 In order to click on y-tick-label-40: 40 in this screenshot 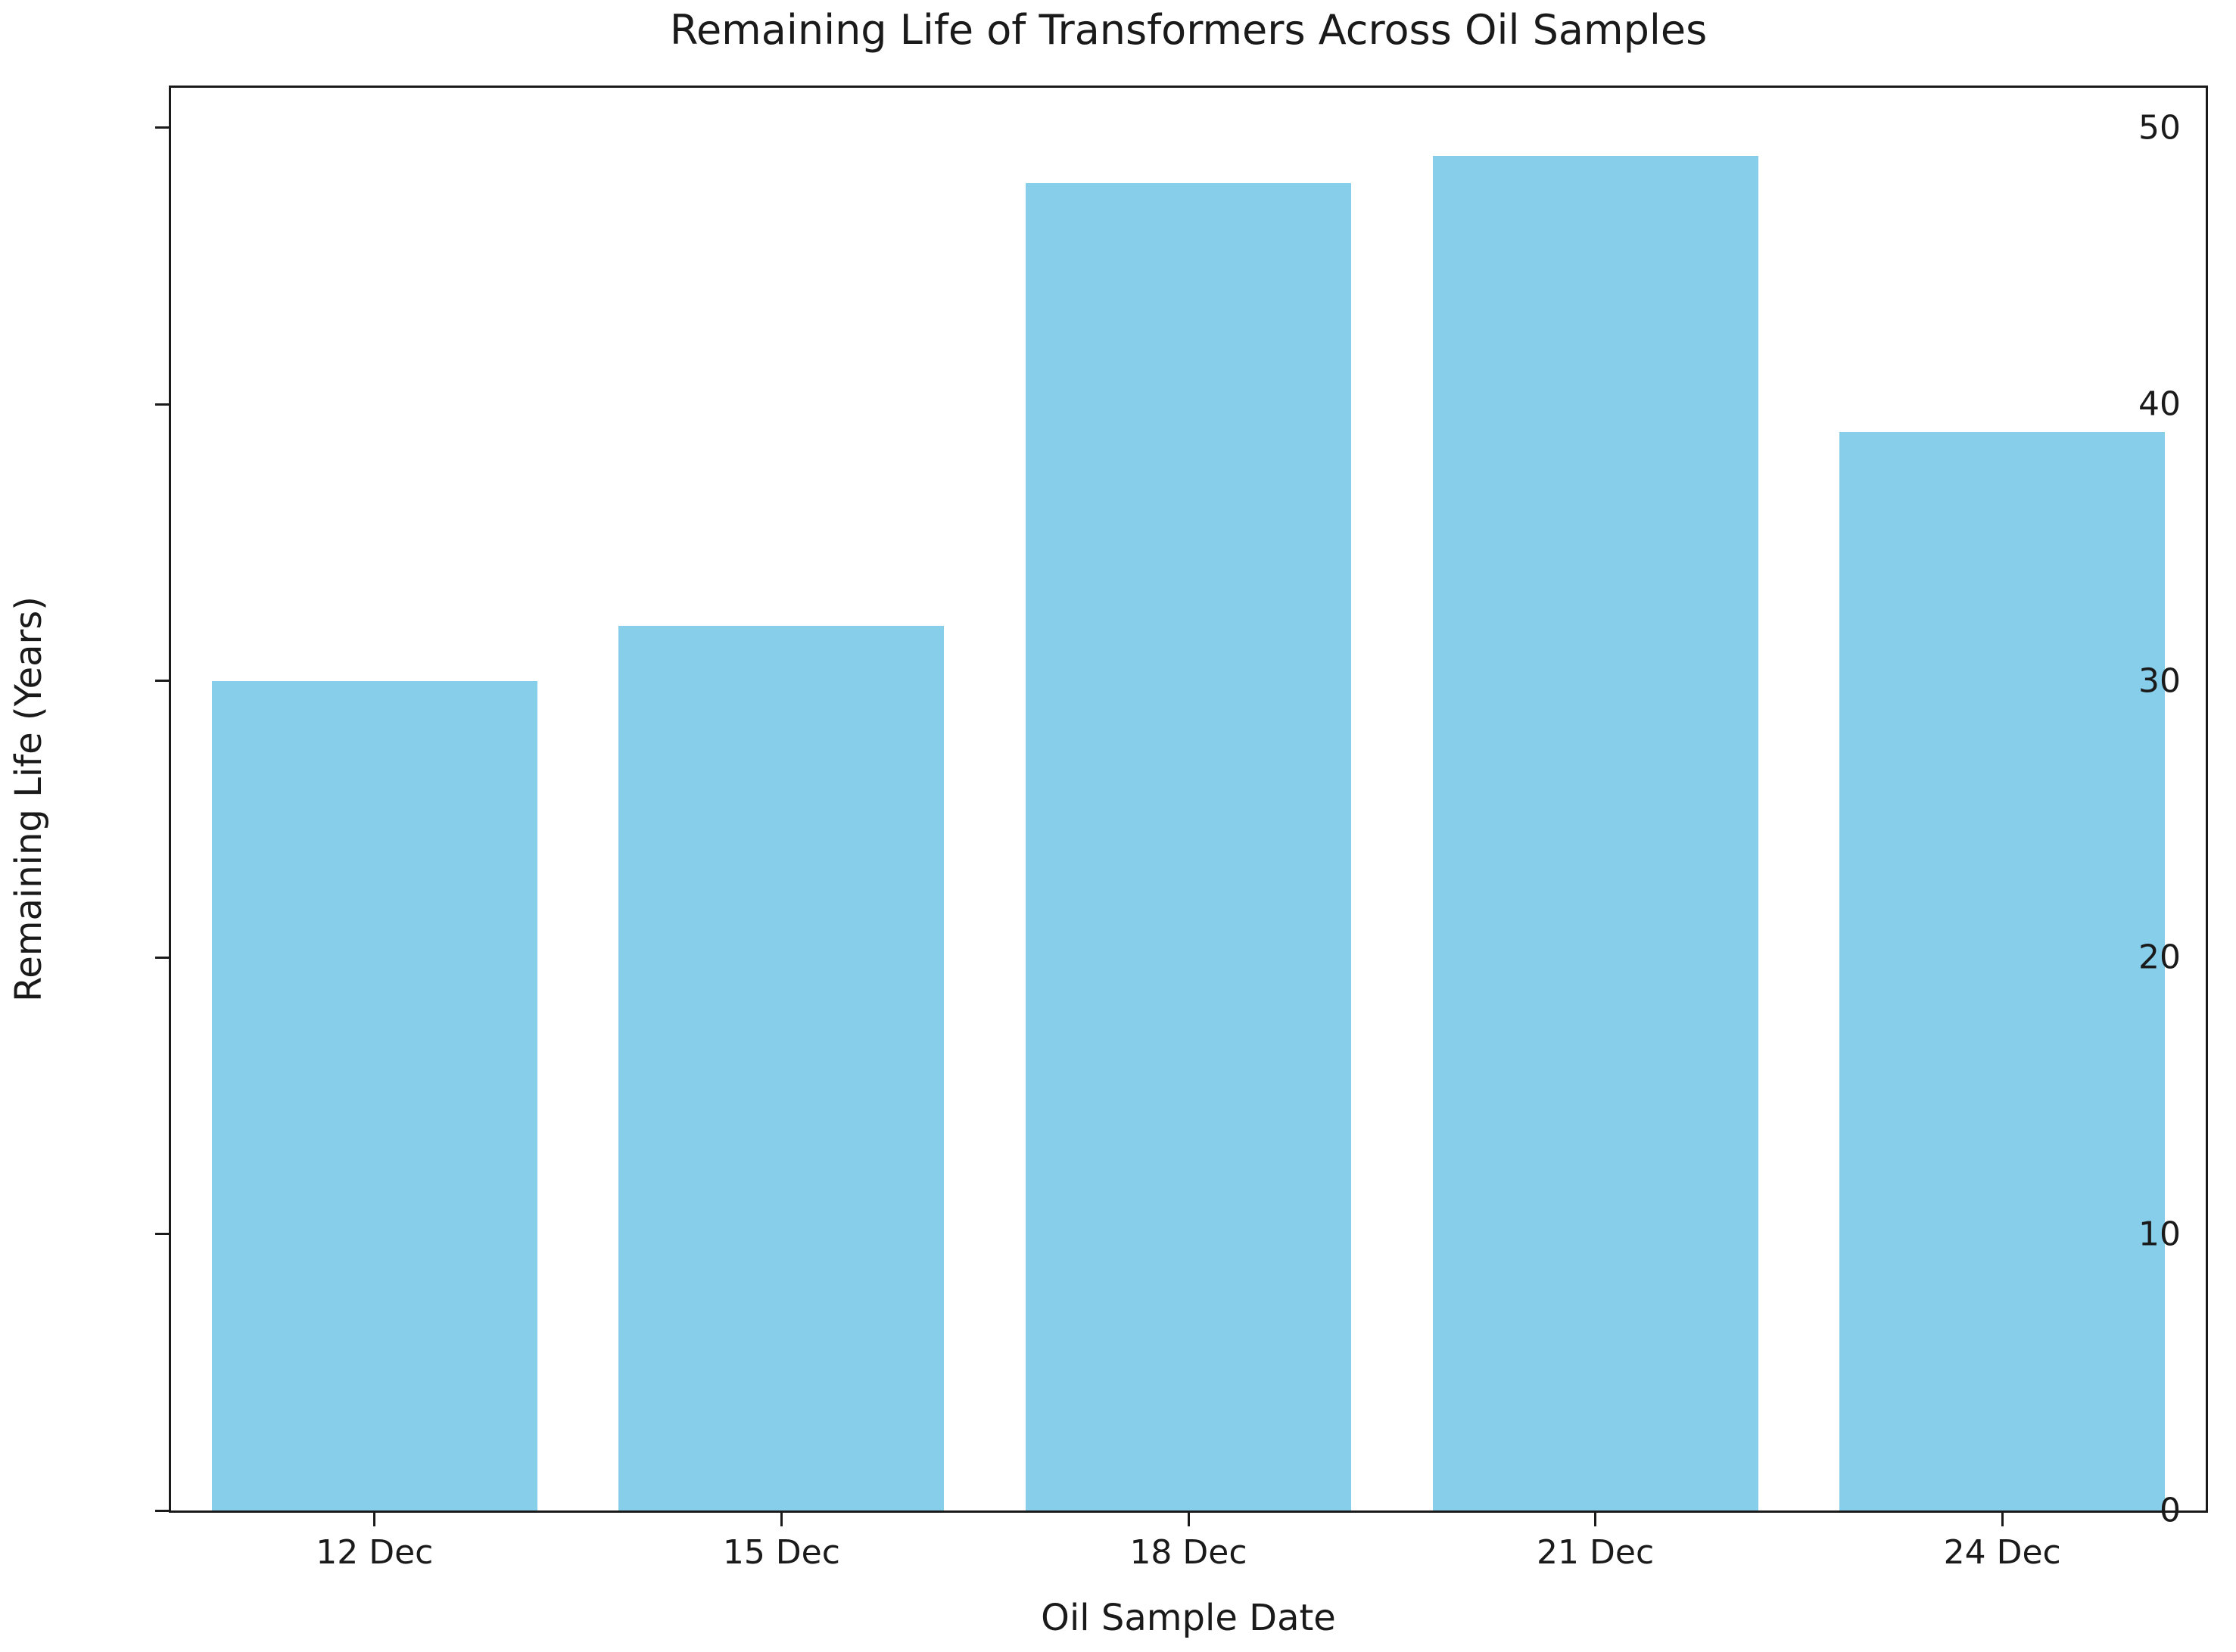, I will do `click(2159, 404)`.